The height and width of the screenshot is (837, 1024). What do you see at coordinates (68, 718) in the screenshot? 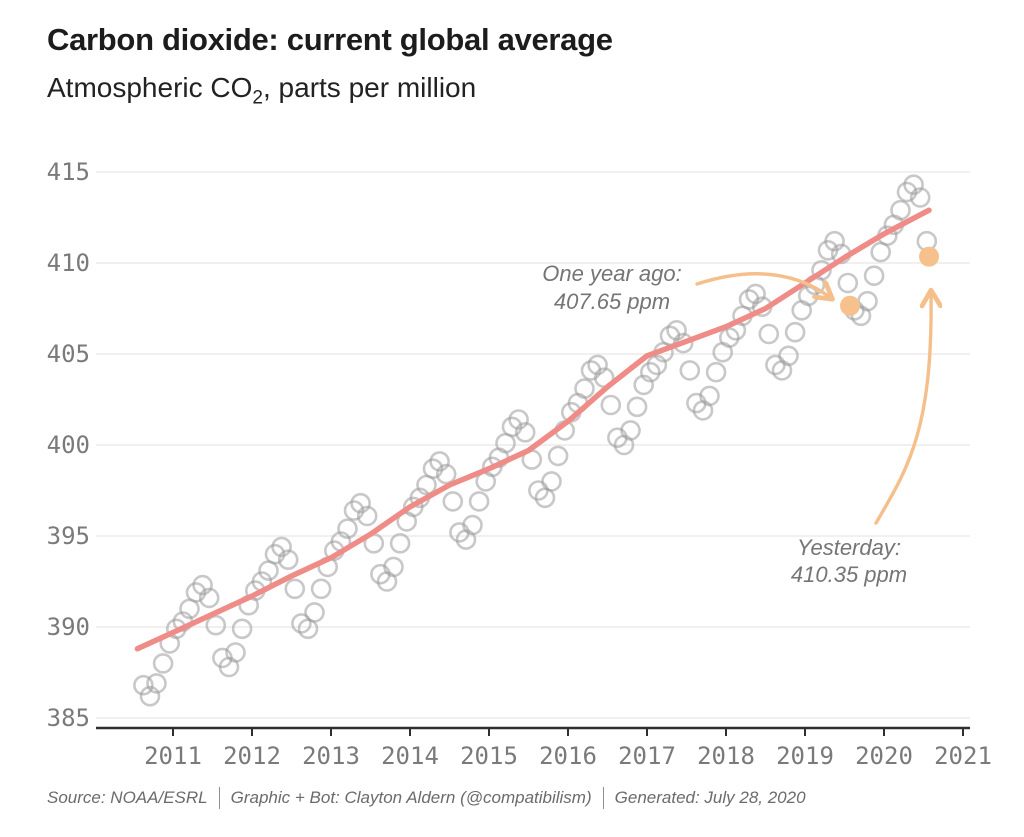
I see `y-axis-tick-label: 385` at bounding box center [68, 718].